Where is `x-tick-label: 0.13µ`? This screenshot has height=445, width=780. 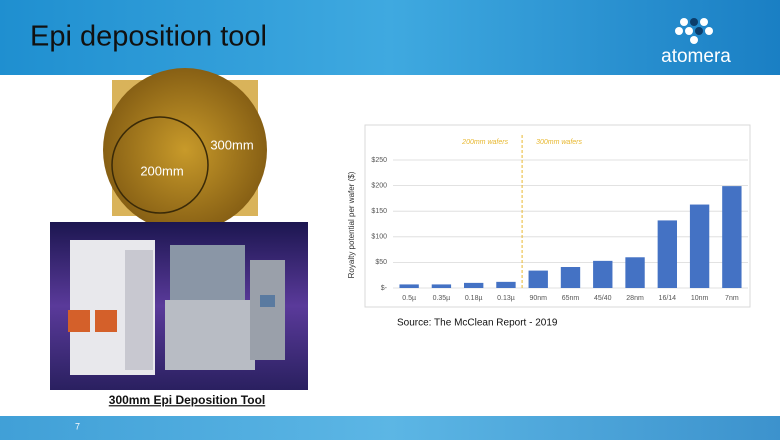 x-tick-label: 0.13µ is located at coordinates (506, 298).